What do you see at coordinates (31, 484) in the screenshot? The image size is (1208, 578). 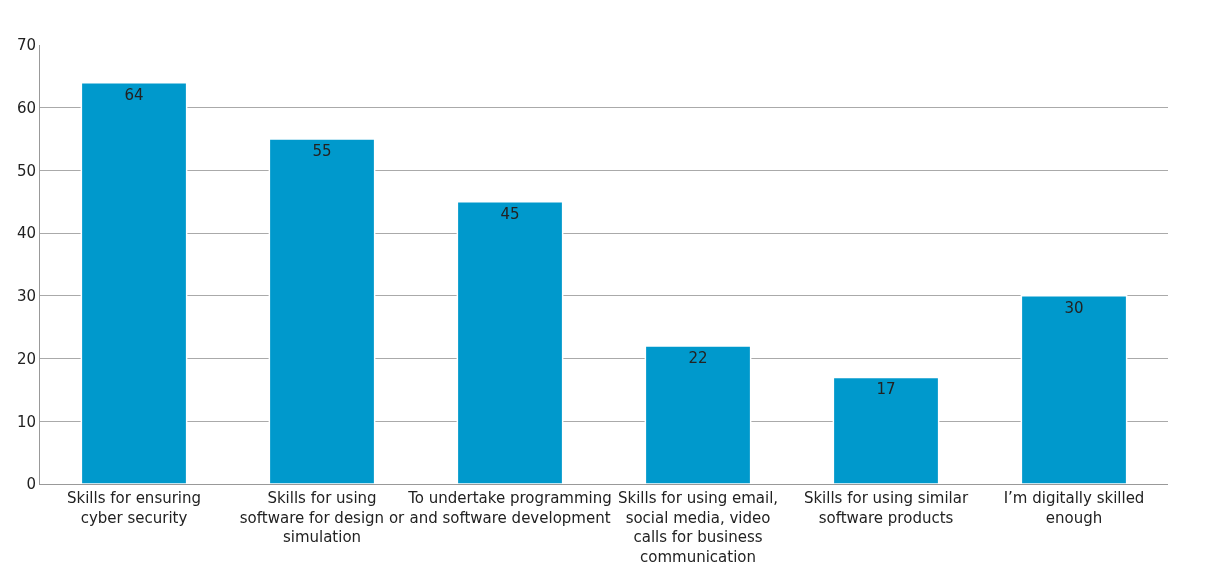 I see `y-tick-label: 0` at bounding box center [31, 484].